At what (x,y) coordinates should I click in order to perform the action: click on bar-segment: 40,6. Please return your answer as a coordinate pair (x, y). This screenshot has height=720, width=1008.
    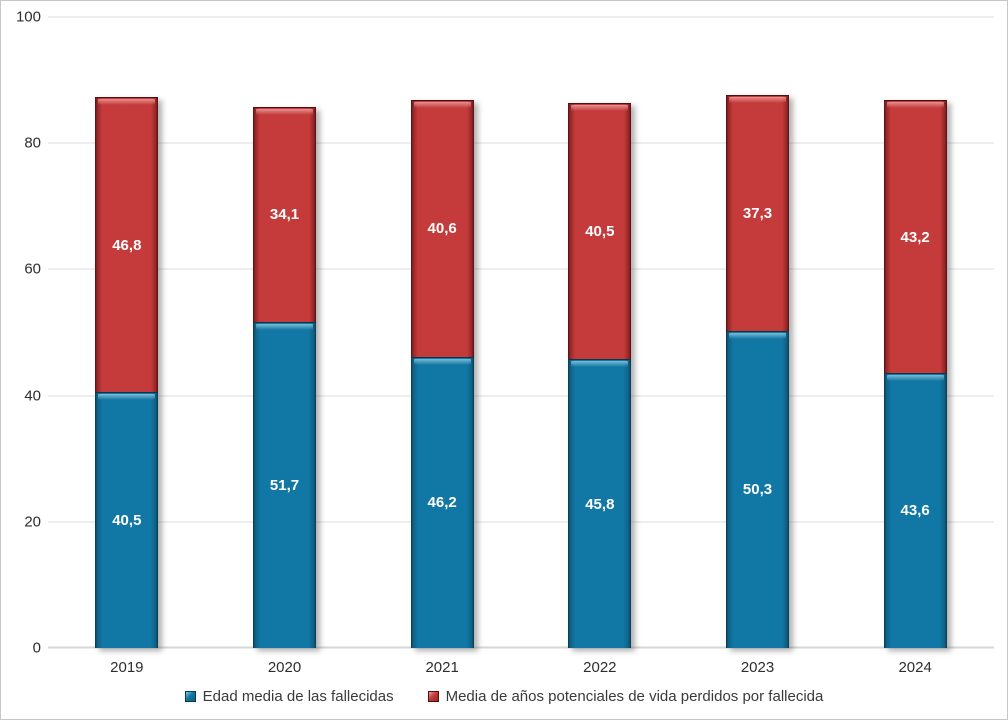
    Looking at the image, I should click on (442, 228).